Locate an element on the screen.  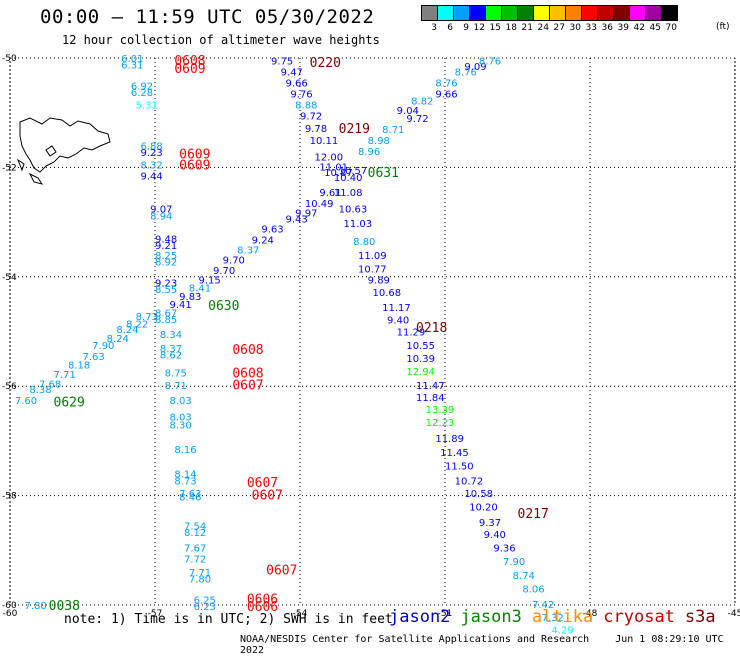
wave-height-point: 9.47 is located at coordinates (292, 73).